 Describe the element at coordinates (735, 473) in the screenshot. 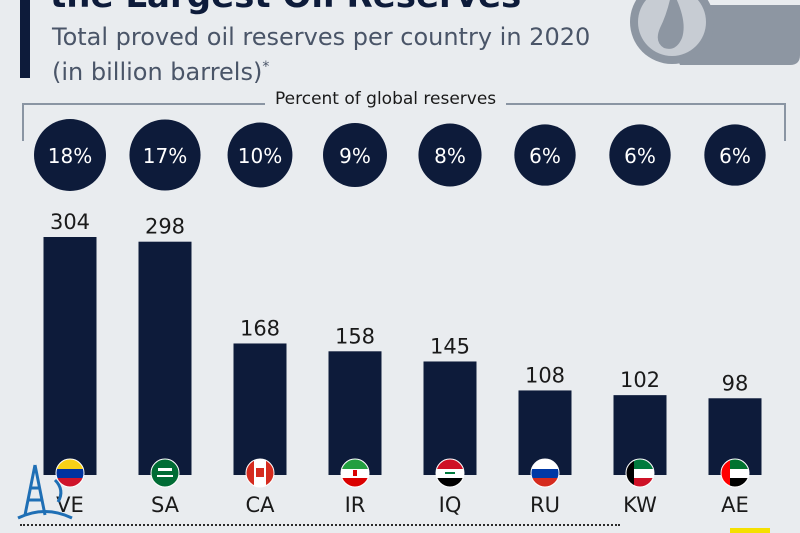

I see `flag-icon-uae` at that location.